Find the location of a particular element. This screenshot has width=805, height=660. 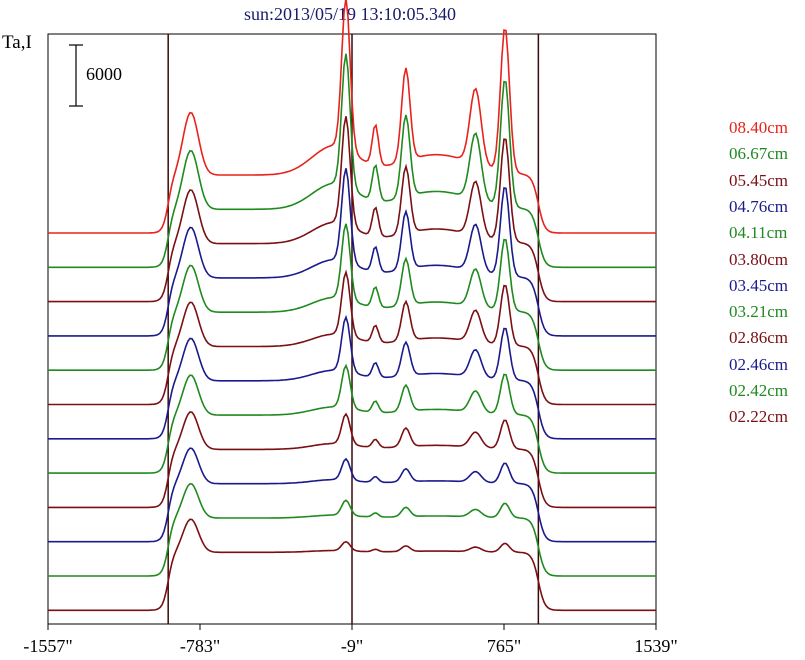

legend-item: 04.76cm is located at coordinates (759, 206).